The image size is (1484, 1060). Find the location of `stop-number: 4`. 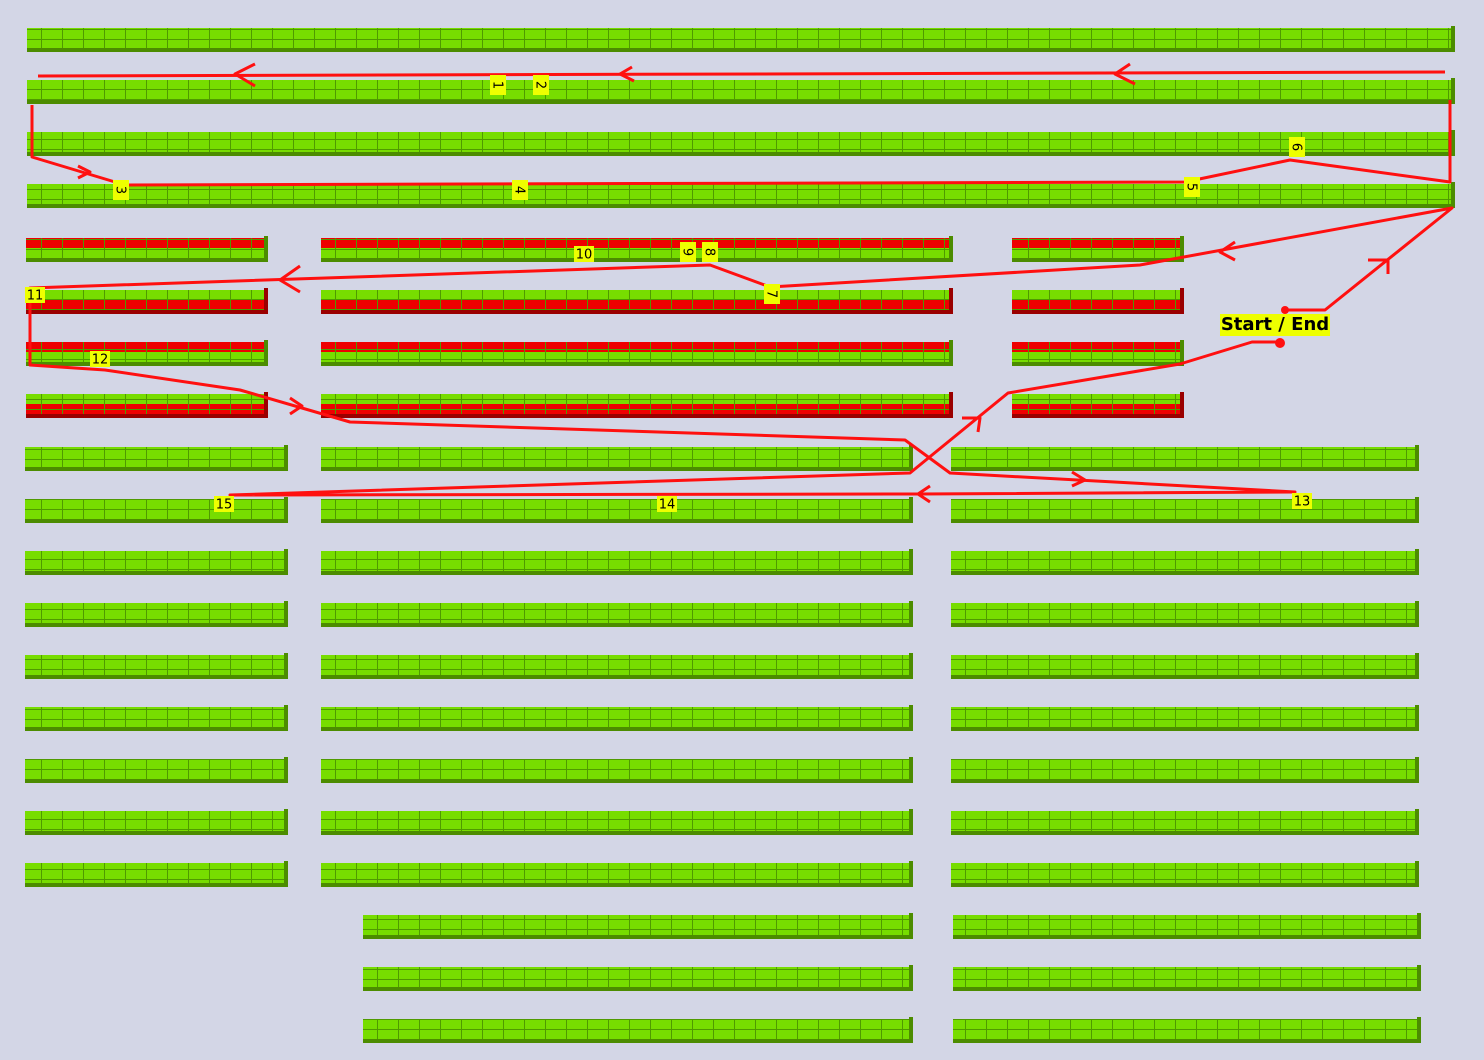

stop-number: 4 is located at coordinates (519, 190).